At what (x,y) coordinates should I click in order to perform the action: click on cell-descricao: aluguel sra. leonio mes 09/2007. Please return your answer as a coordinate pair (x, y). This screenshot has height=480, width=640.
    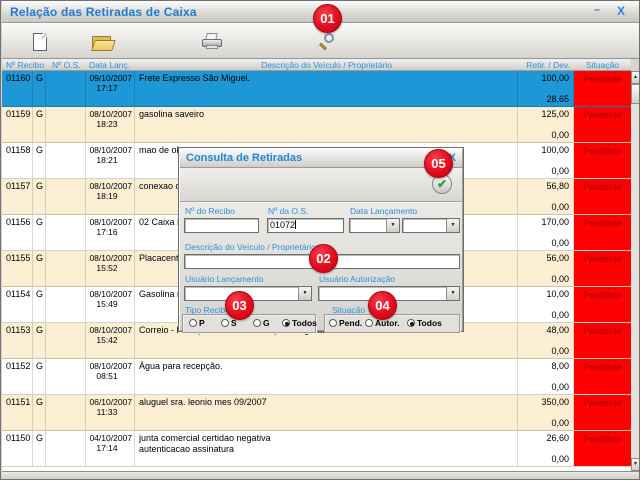
    Looking at the image, I should click on (326, 412).